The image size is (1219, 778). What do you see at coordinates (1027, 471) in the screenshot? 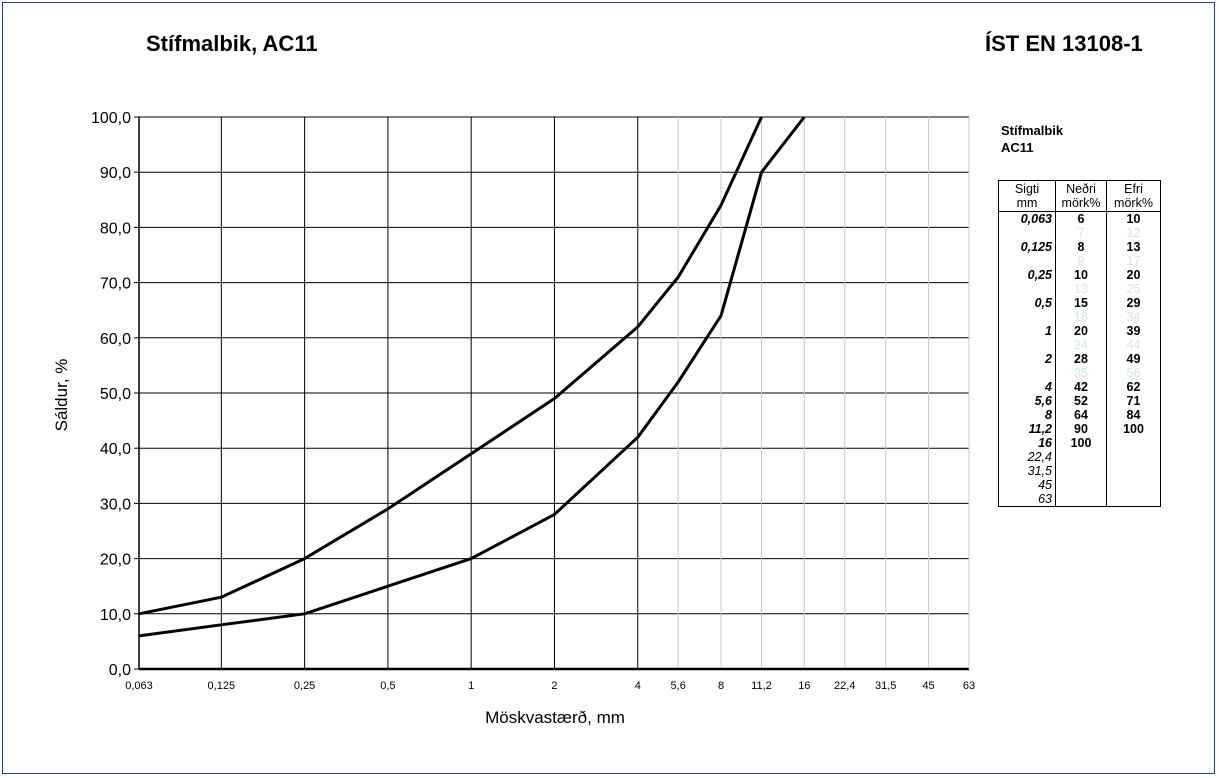
I see `sieve-cell: 31,5` at bounding box center [1027, 471].